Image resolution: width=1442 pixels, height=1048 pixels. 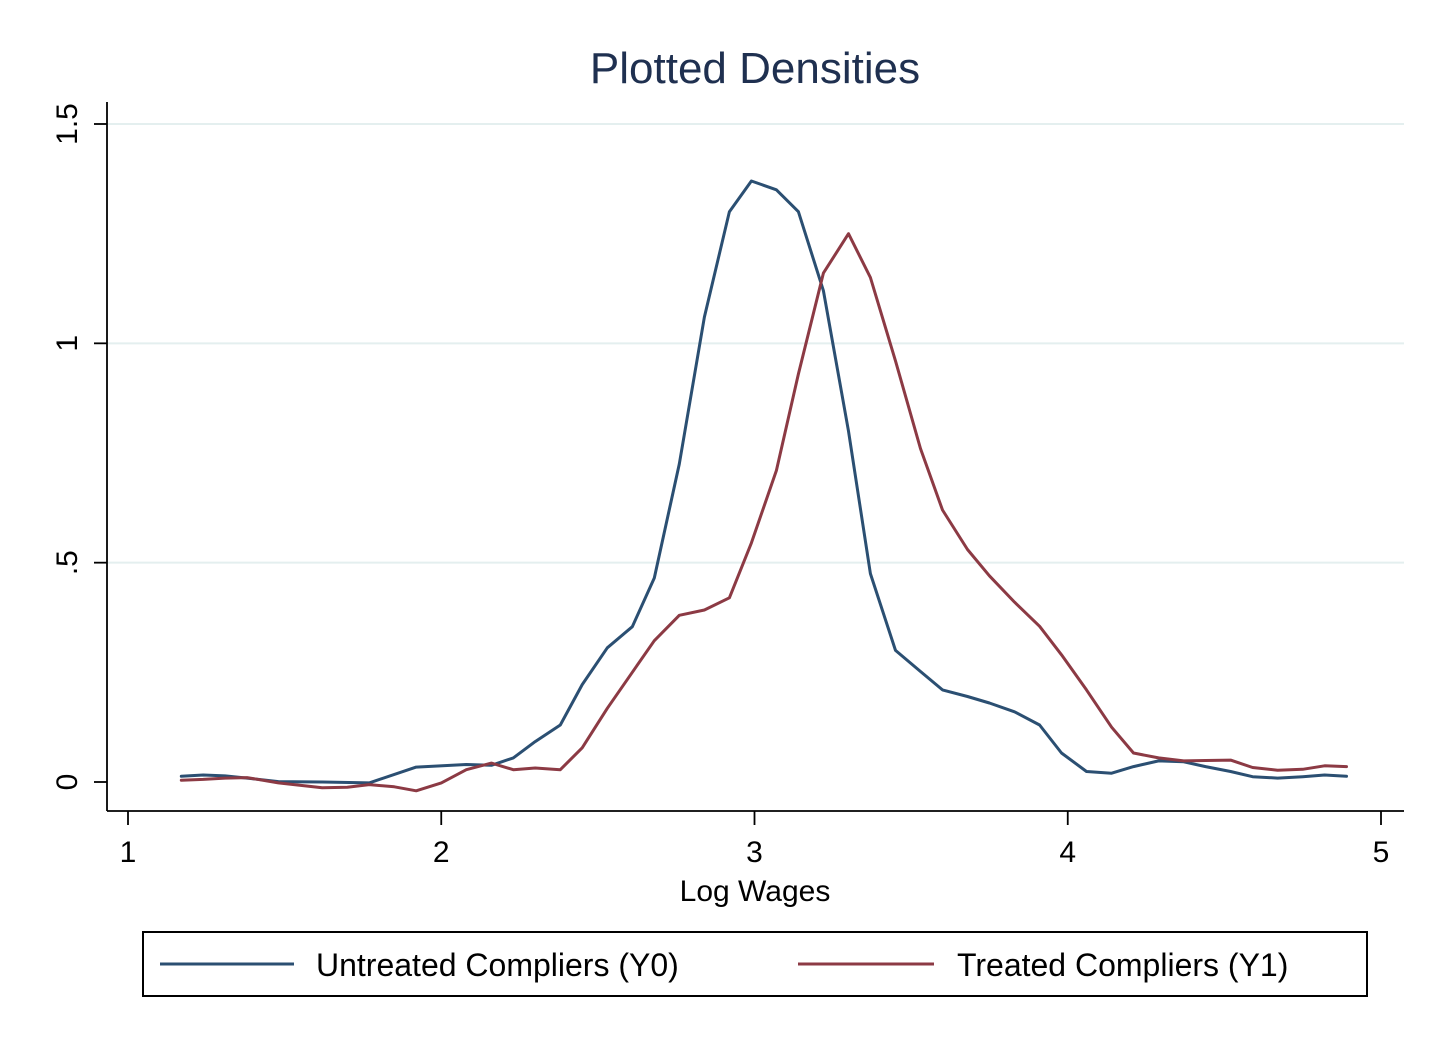 What do you see at coordinates (79, 446) in the screenshot?
I see `y-ticks: 0 .5 1 1.5` at bounding box center [79, 446].